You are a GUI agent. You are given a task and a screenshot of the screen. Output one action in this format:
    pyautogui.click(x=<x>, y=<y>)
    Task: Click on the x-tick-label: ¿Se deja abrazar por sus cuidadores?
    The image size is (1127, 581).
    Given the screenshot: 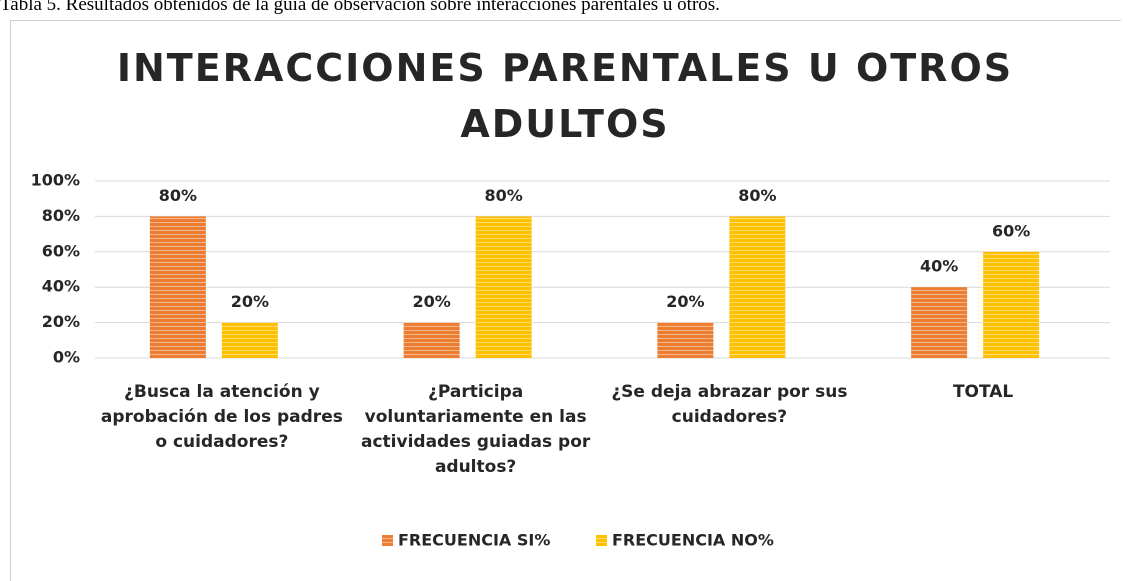 What is the action you would take?
    pyautogui.click(x=729, y=404)
    